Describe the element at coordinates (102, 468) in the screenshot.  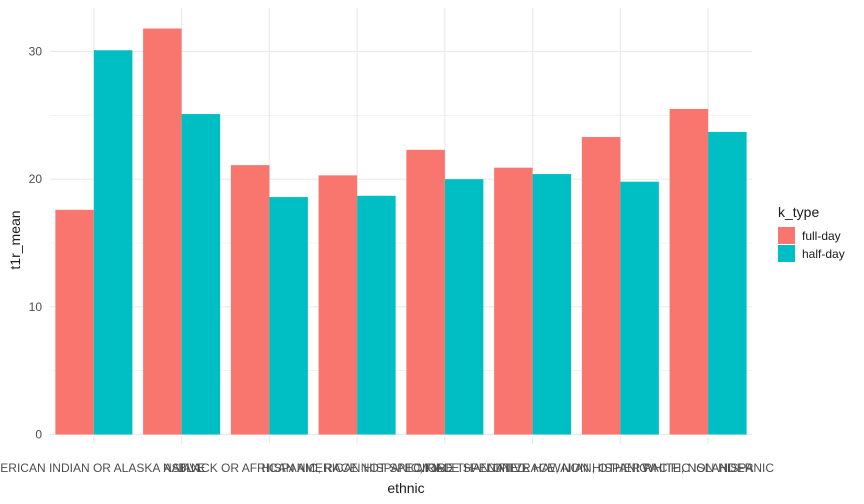
I see `x-tick-label: AMERICAN INDIAN OR ALASKA NATIVE` at that location.